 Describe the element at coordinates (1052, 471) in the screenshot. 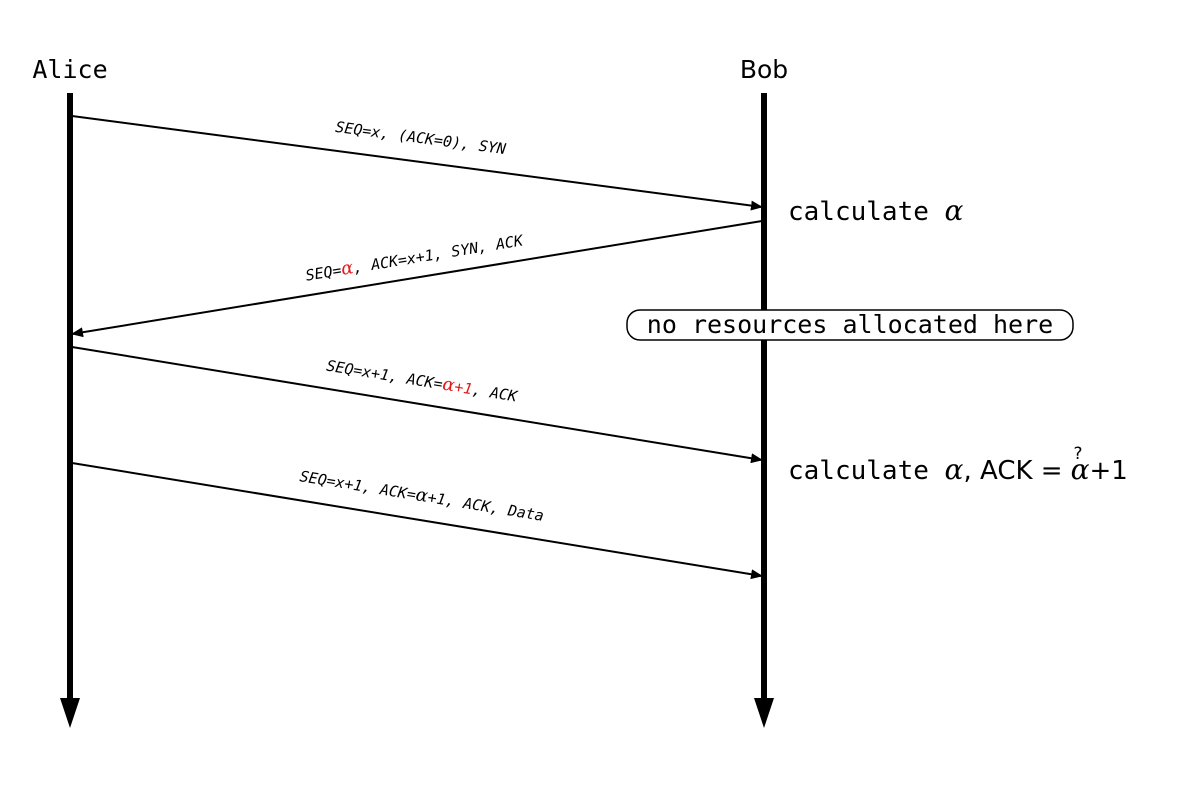

I see `questioned-equals: =` at that location.